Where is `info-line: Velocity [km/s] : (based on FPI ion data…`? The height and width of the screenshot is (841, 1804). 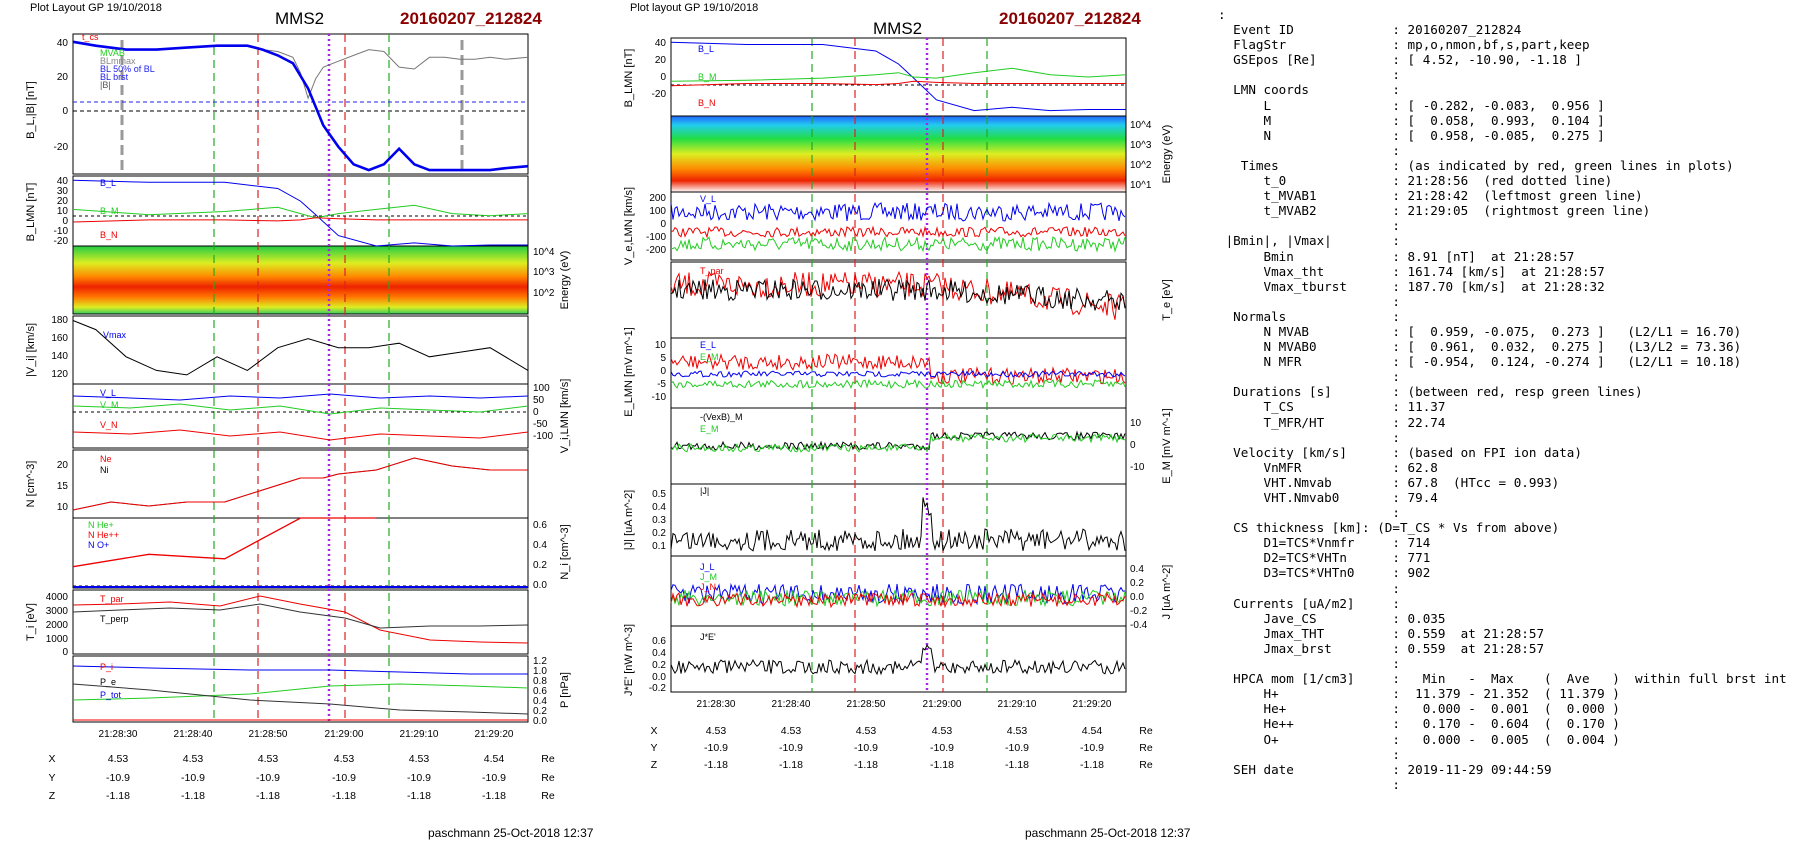 info-line: Velocity [km/s] : (based on FPI ion data… is located at coordinates (1400, 452).